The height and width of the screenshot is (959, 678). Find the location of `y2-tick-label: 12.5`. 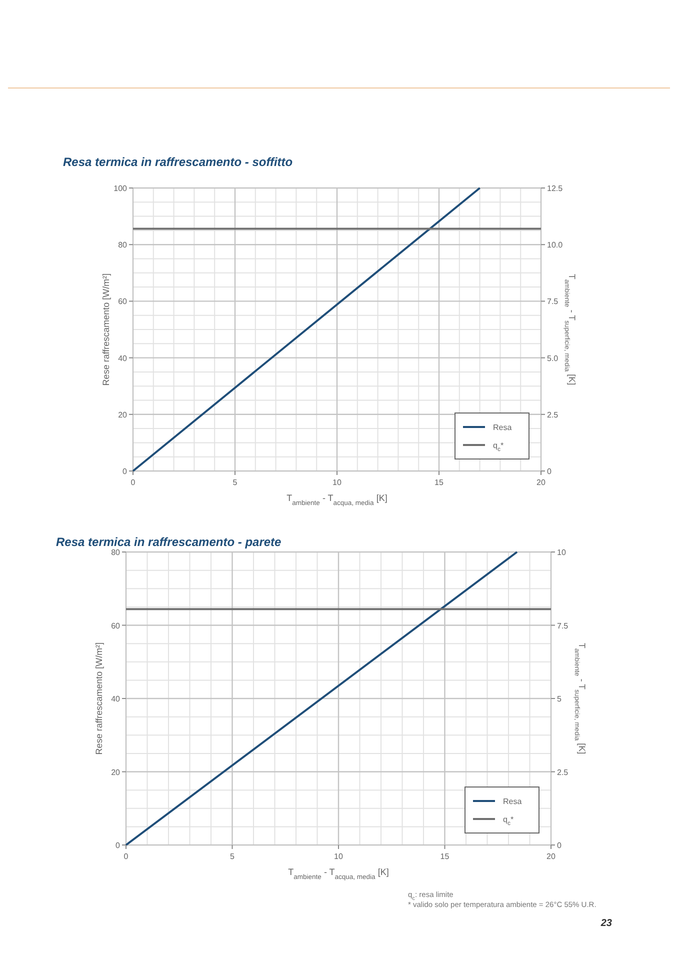

y2-tick-label: 12.5 is located at coordinates (555, 188).